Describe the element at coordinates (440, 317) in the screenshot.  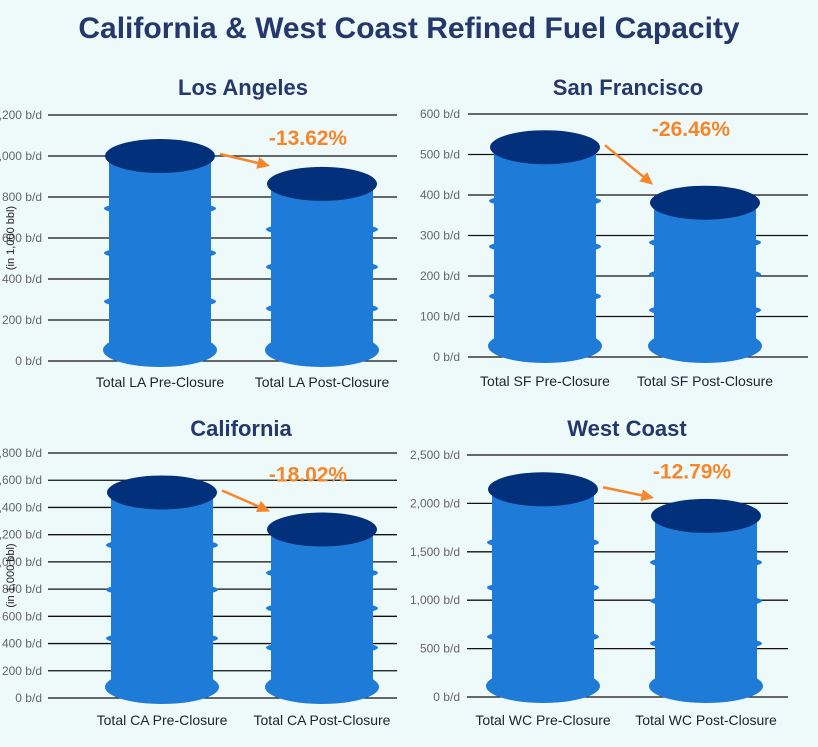
I see `y-tick-label: 100 b/d` at that location.